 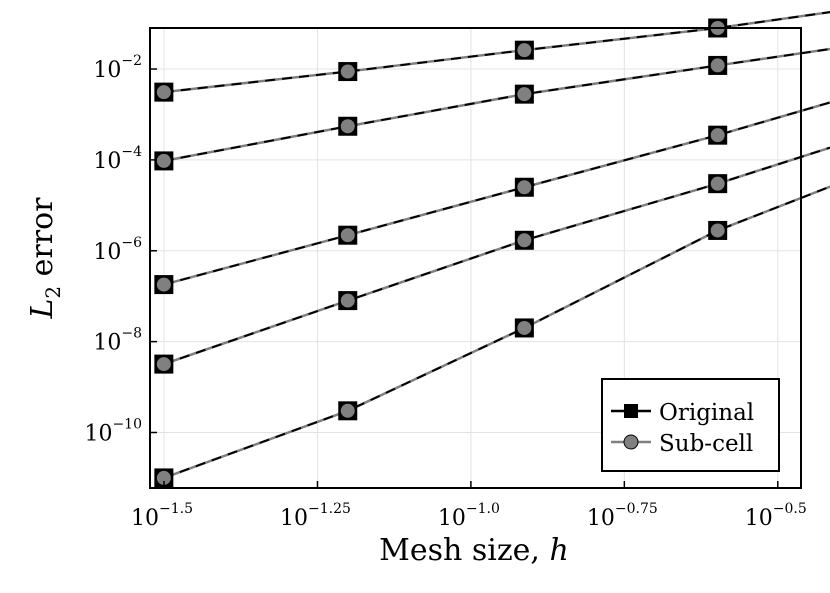 I want to click on legend-marker-original, so click(x=631, y=411).